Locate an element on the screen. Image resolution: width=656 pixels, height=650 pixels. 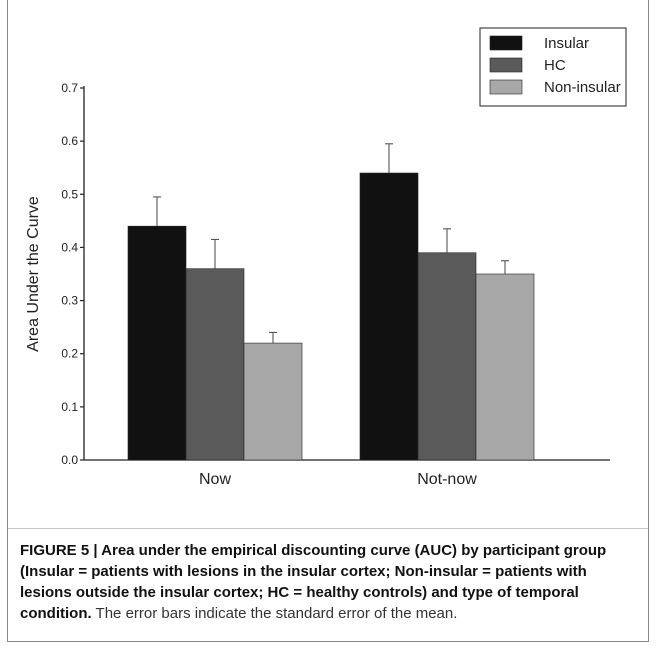
y-tick-label: 0.7 is located at coordinates (69, 88).